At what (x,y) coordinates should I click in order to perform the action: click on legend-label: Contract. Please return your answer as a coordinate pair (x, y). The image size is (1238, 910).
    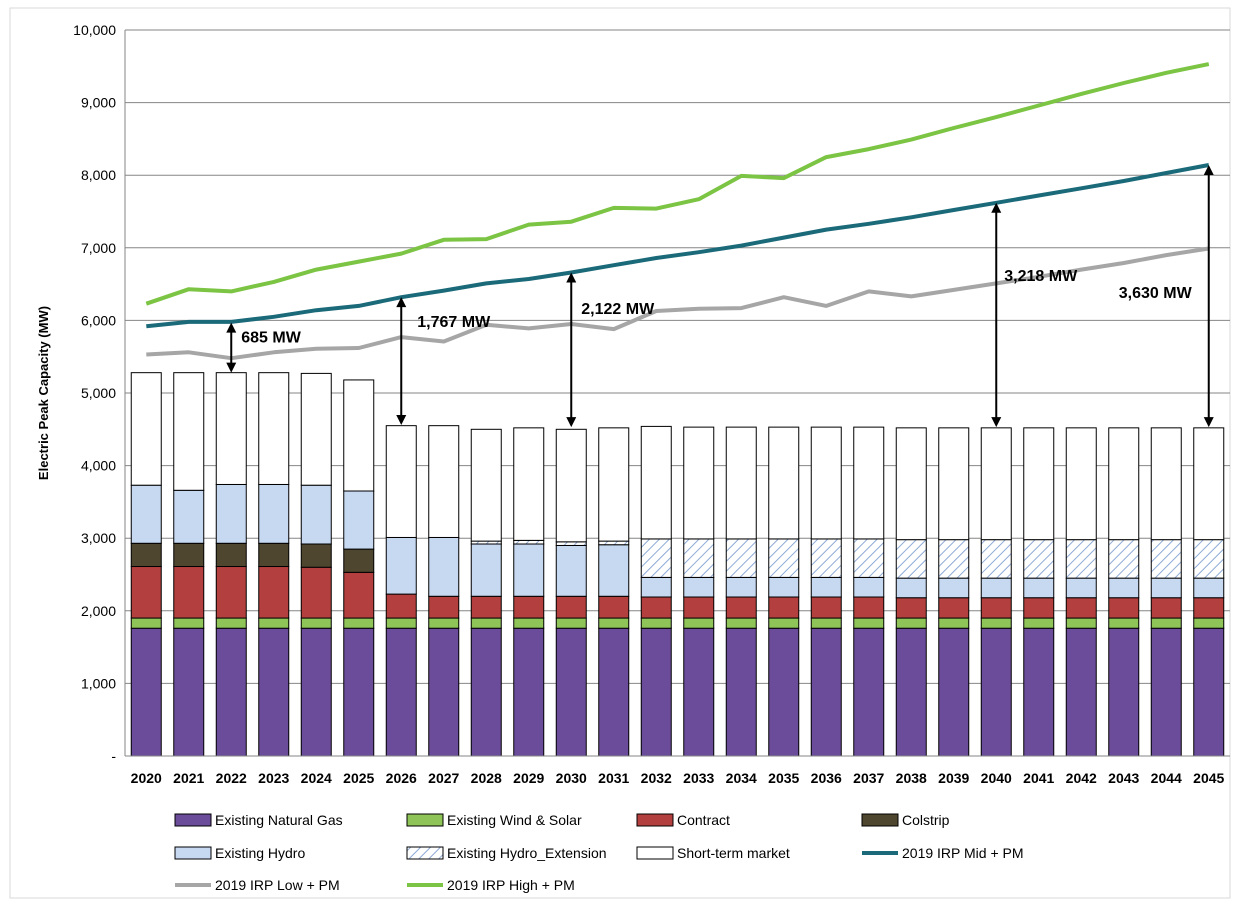
    Looking at the image, I should click on (703, 820).